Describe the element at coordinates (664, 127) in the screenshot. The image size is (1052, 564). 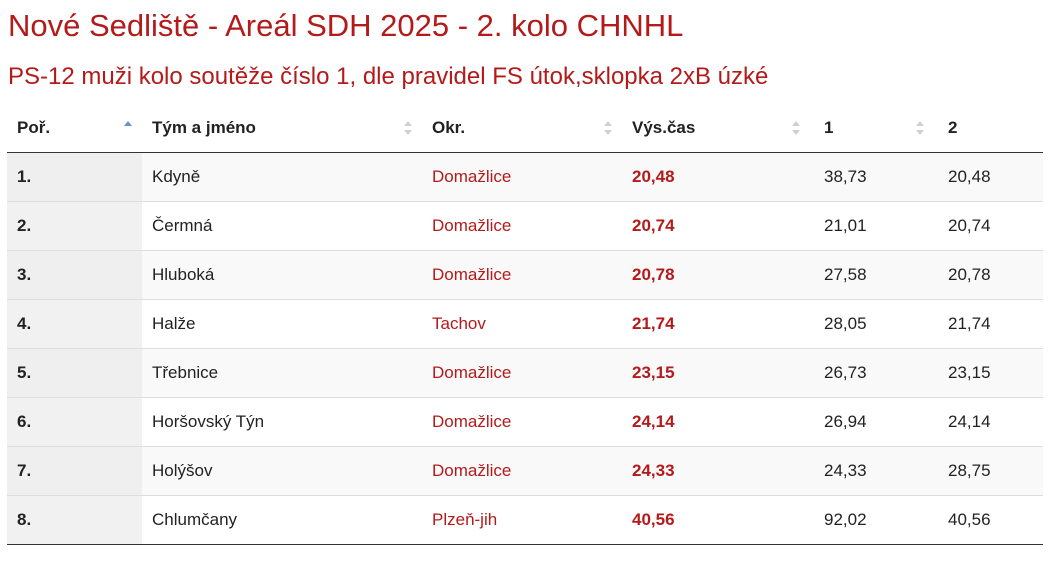
I see `column-header-label: Výs.čas` at that location.